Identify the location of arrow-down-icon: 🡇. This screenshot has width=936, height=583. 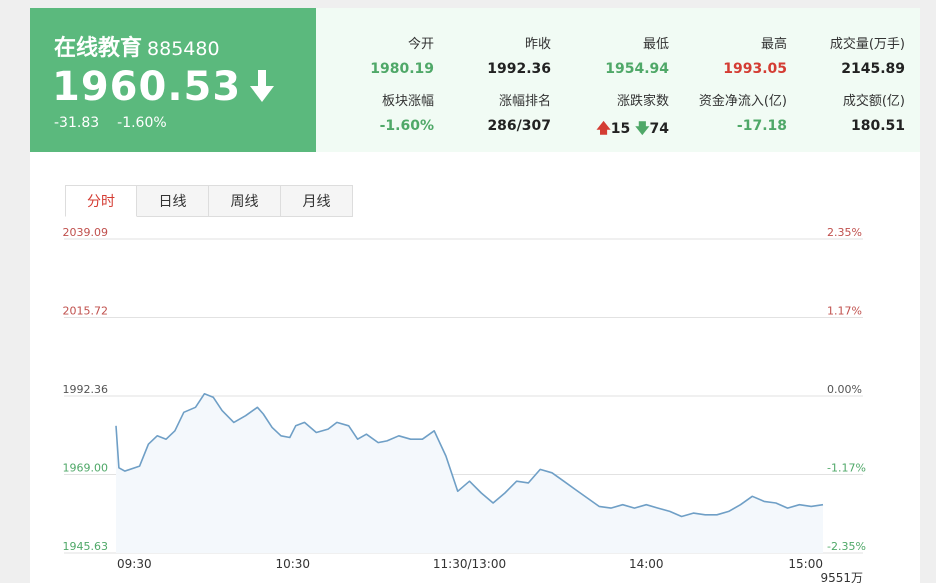
(642, 129).